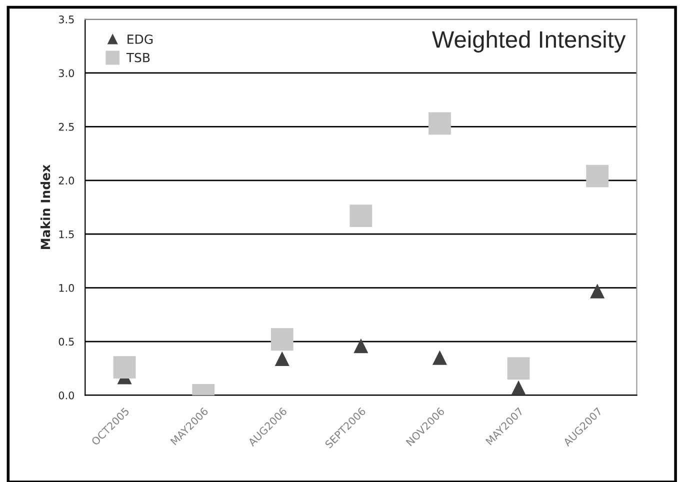 This screenshot has width=681, height=482. Describe the element at coordinates (66, 126) in the screenshot. I see `y-tick-label: 2.5` at that location.